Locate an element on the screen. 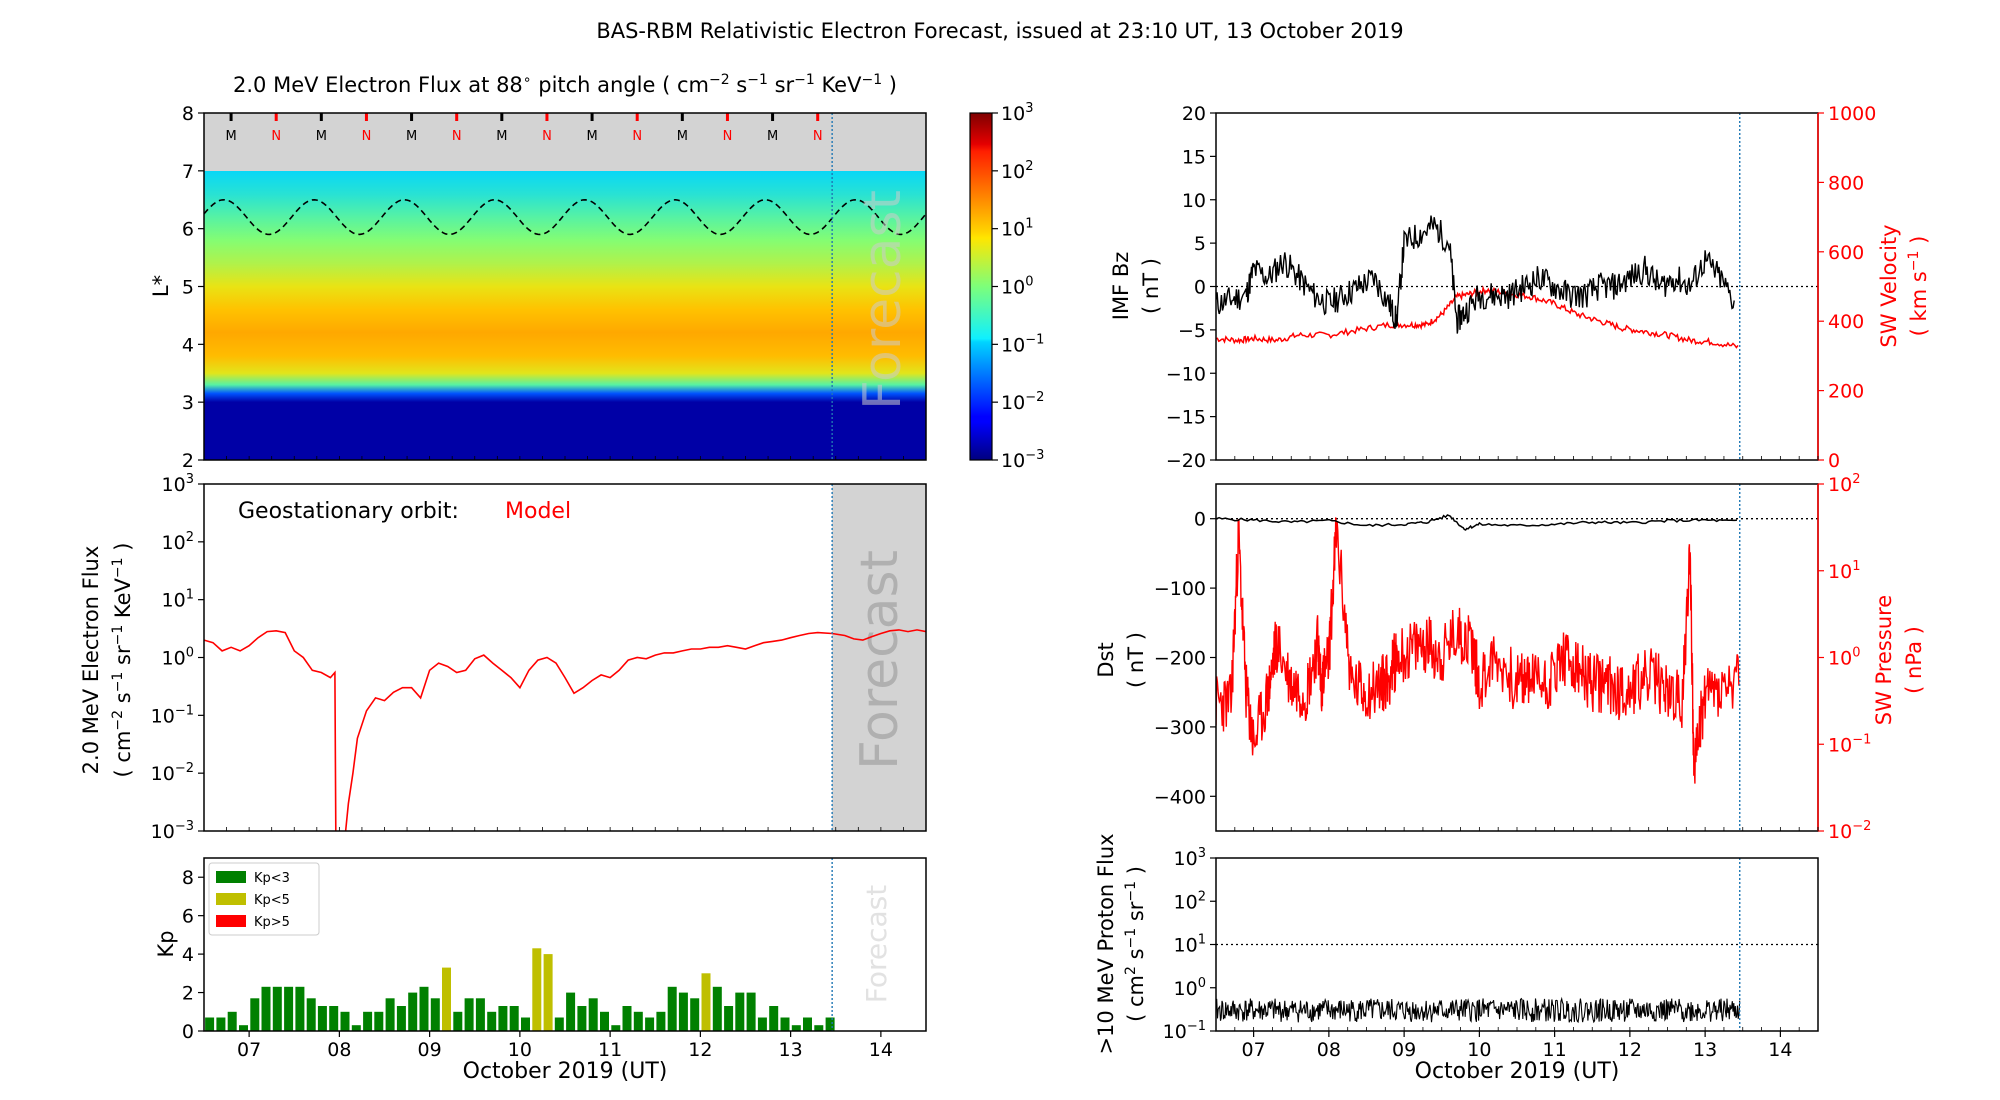 The image size is (2000, 1100). sw-pressure-y-tick-label: 10⁻² is located at coordinates (1849, 831).